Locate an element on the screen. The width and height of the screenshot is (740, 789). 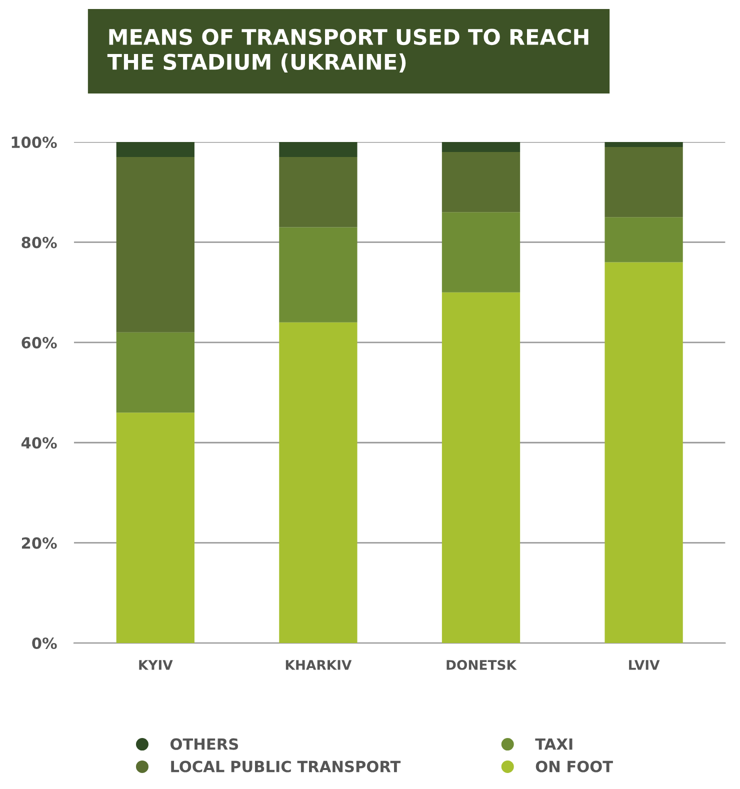
y-tick-label: 80% is located at coordinates (39, 242).